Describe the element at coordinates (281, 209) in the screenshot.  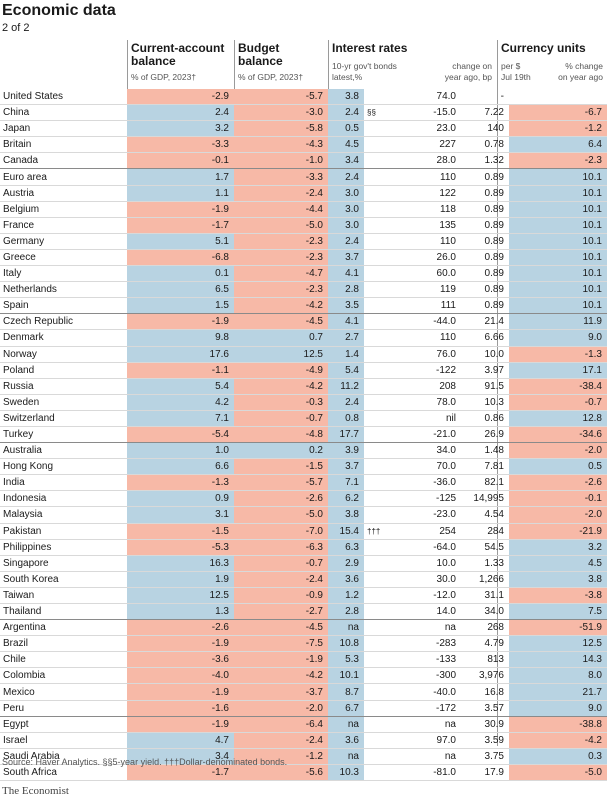
I see `cell-budget: -4.4` at that location.